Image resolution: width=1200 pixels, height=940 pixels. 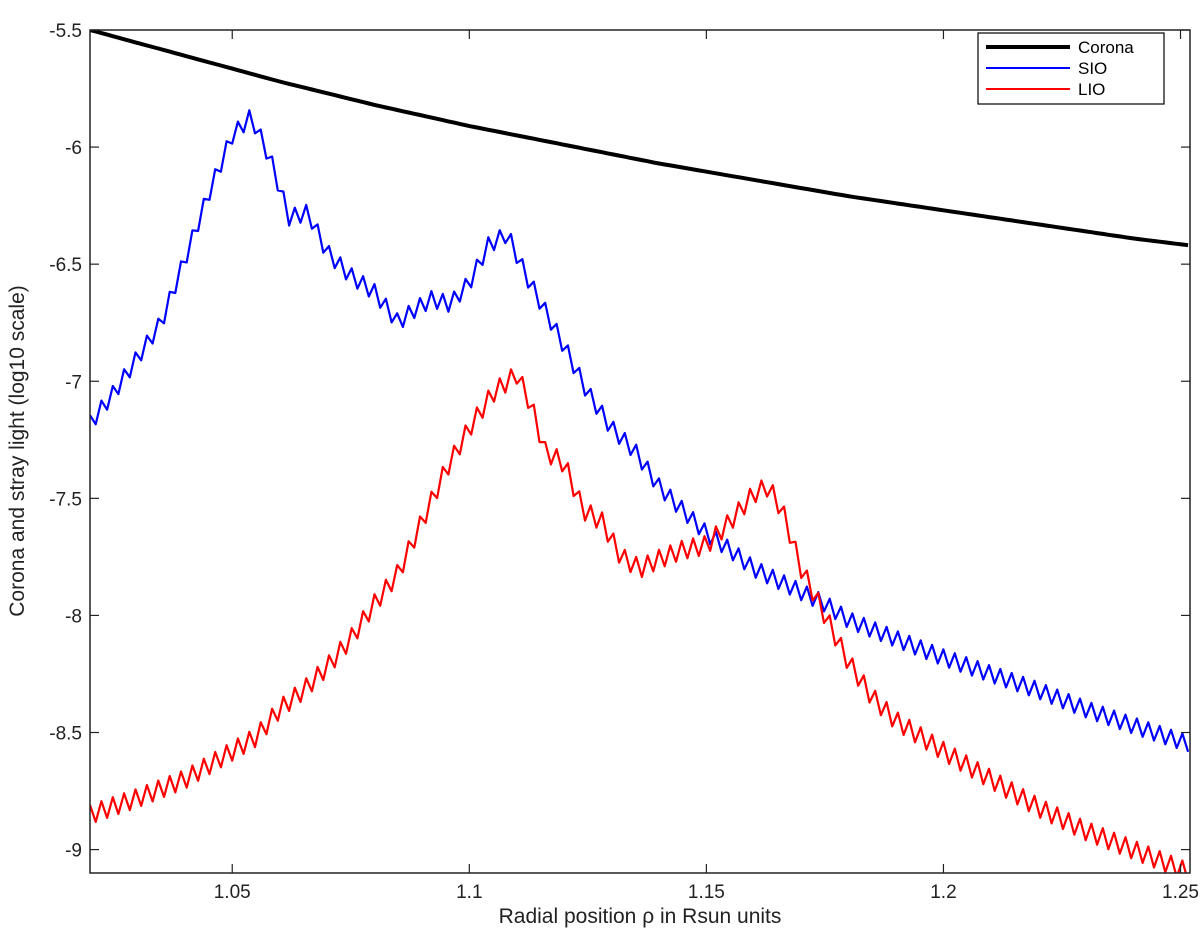 What do you see at coordinates (469, 892) in the screenshot?
I see `x-tick-label: 1.1` at bounding box center [469, 892].